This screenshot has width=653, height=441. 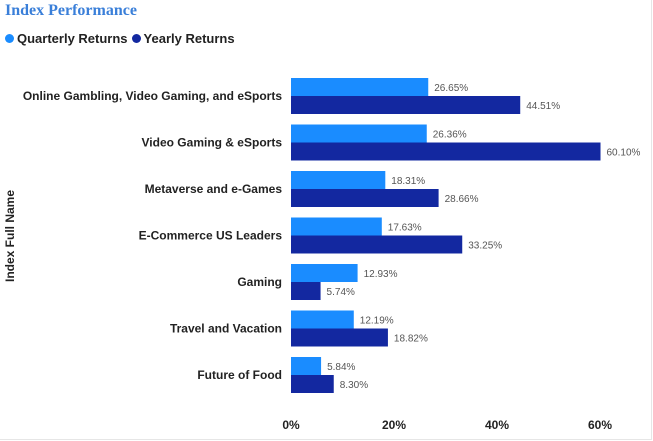 I want to click on y-axis-label: Index Full Name, so click(x=10, y=236).